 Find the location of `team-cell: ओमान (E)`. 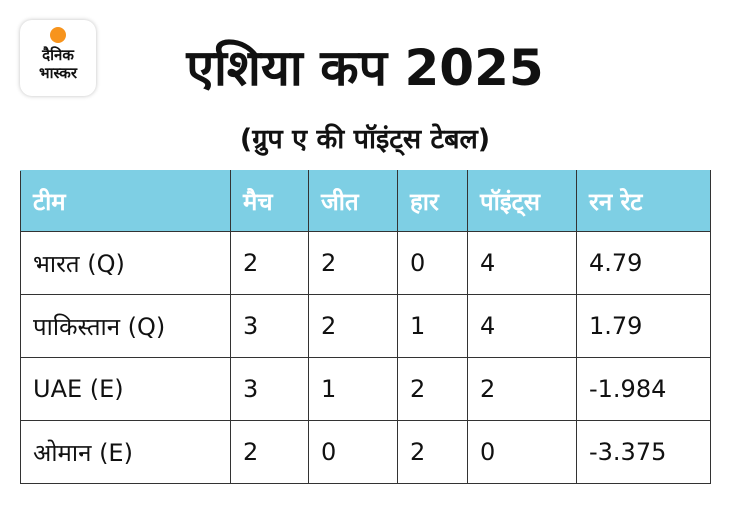

team-cell: ओमान (E) is located at coordinates (125, 452).